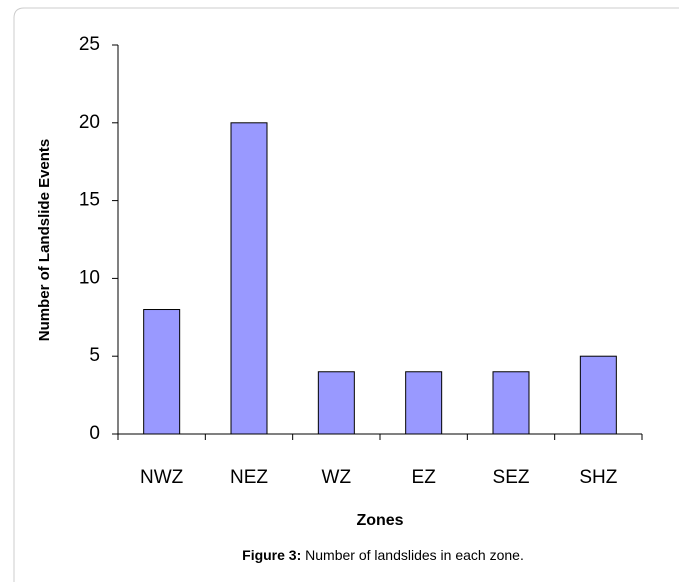 Image resolution: width=679 pixels, height=582 pixels. Describe the element at coordinates (249, 477) in the screenshot. I see `x-tick-label: NEZ` at that location.